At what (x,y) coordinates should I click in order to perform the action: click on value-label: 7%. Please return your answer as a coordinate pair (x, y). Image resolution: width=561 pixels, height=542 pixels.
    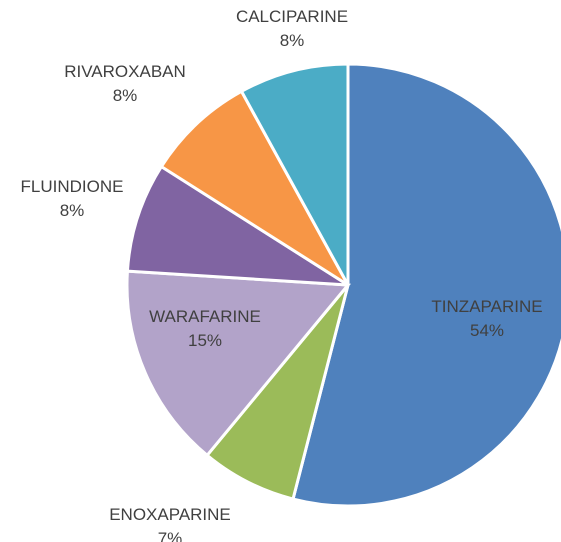
    Looking at the image, I should click on (170, 535).